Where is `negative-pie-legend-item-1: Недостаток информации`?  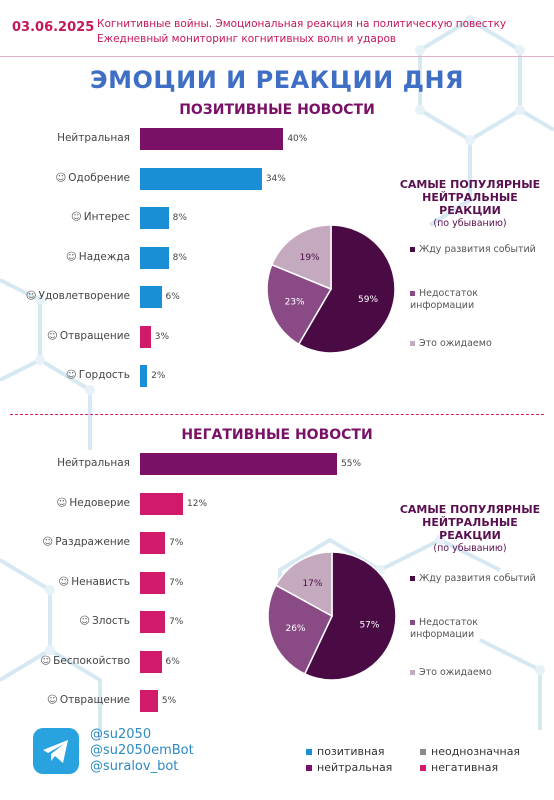
negative-pie-legend-item-1: Недостаток информации is located at coordinates (477, 629).